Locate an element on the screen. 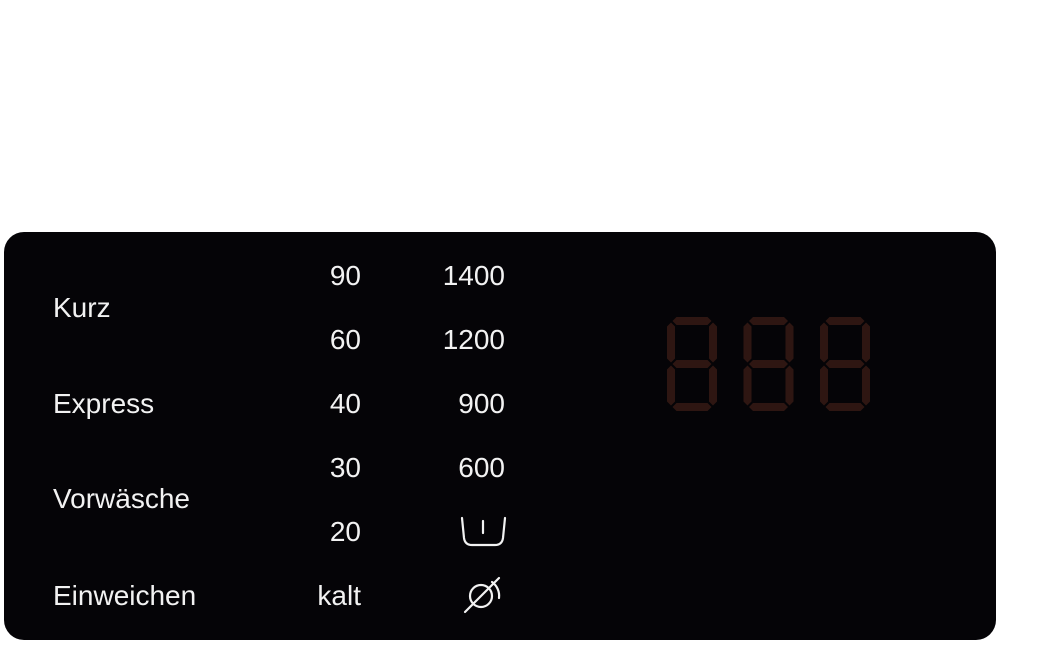 The width and height of the screenshot is (1064, 658). program-kurz: Kurz is located at coordinates (82, 307).